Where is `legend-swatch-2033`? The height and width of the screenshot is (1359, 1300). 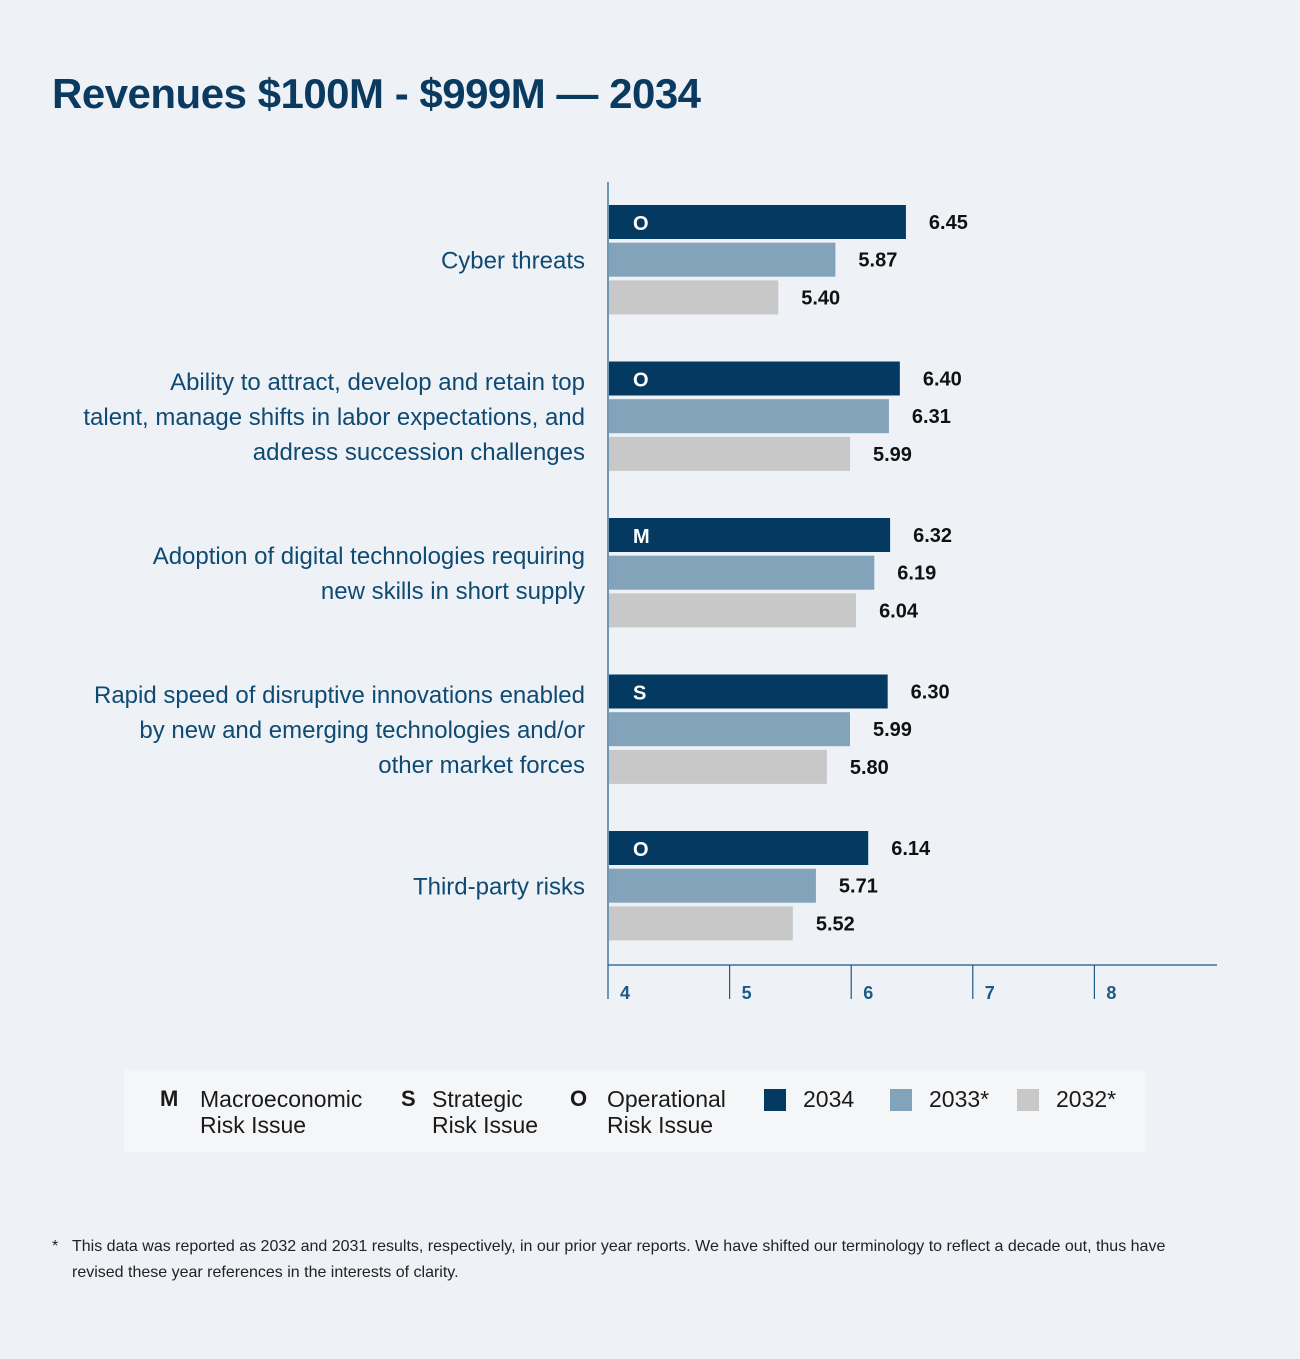 legend-swatch-2033 is located at coordinates (901, 1100).